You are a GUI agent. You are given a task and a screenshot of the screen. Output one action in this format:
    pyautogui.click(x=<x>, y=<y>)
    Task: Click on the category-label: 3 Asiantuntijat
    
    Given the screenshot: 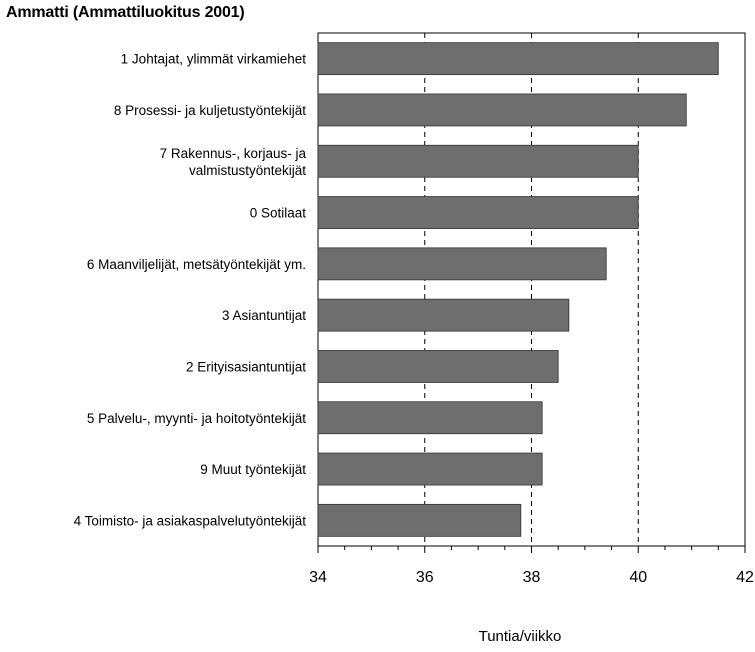 What is the action you would take?
    pyautogui.click(x=264, y=315)
    